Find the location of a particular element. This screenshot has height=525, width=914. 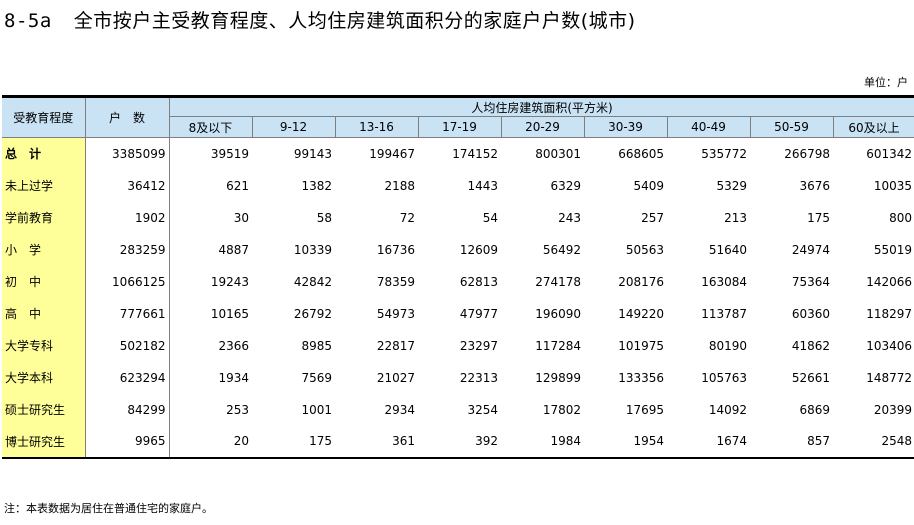

value-cell: 6869 is located at coordinates (814, 409).